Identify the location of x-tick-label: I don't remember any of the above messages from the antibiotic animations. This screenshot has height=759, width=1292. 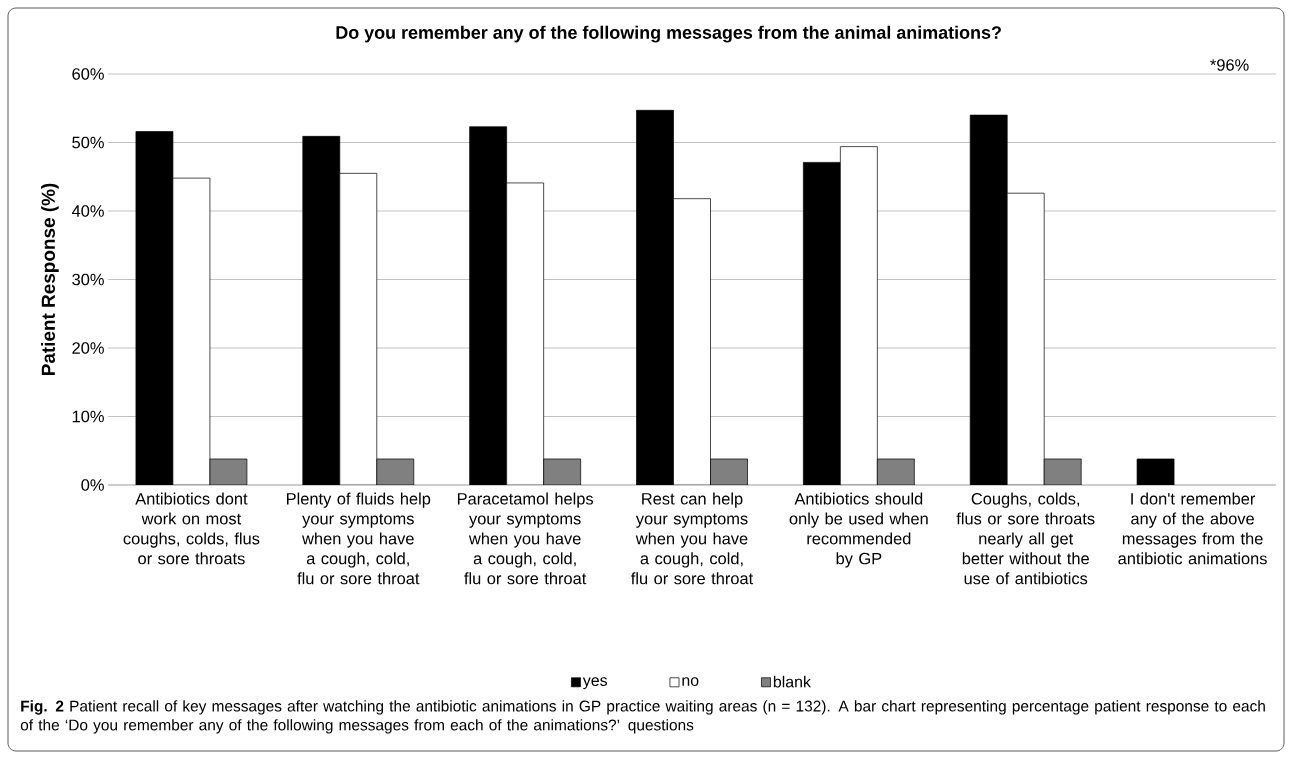
(1192, 528).